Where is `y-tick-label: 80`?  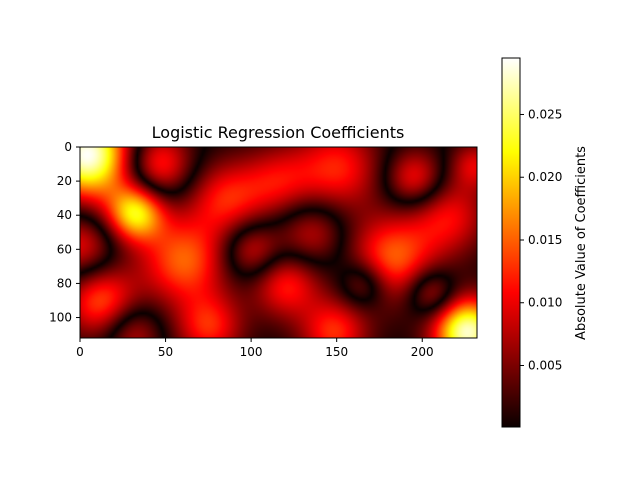 y-tick-label: 80 is located at coordinates (64, 283).